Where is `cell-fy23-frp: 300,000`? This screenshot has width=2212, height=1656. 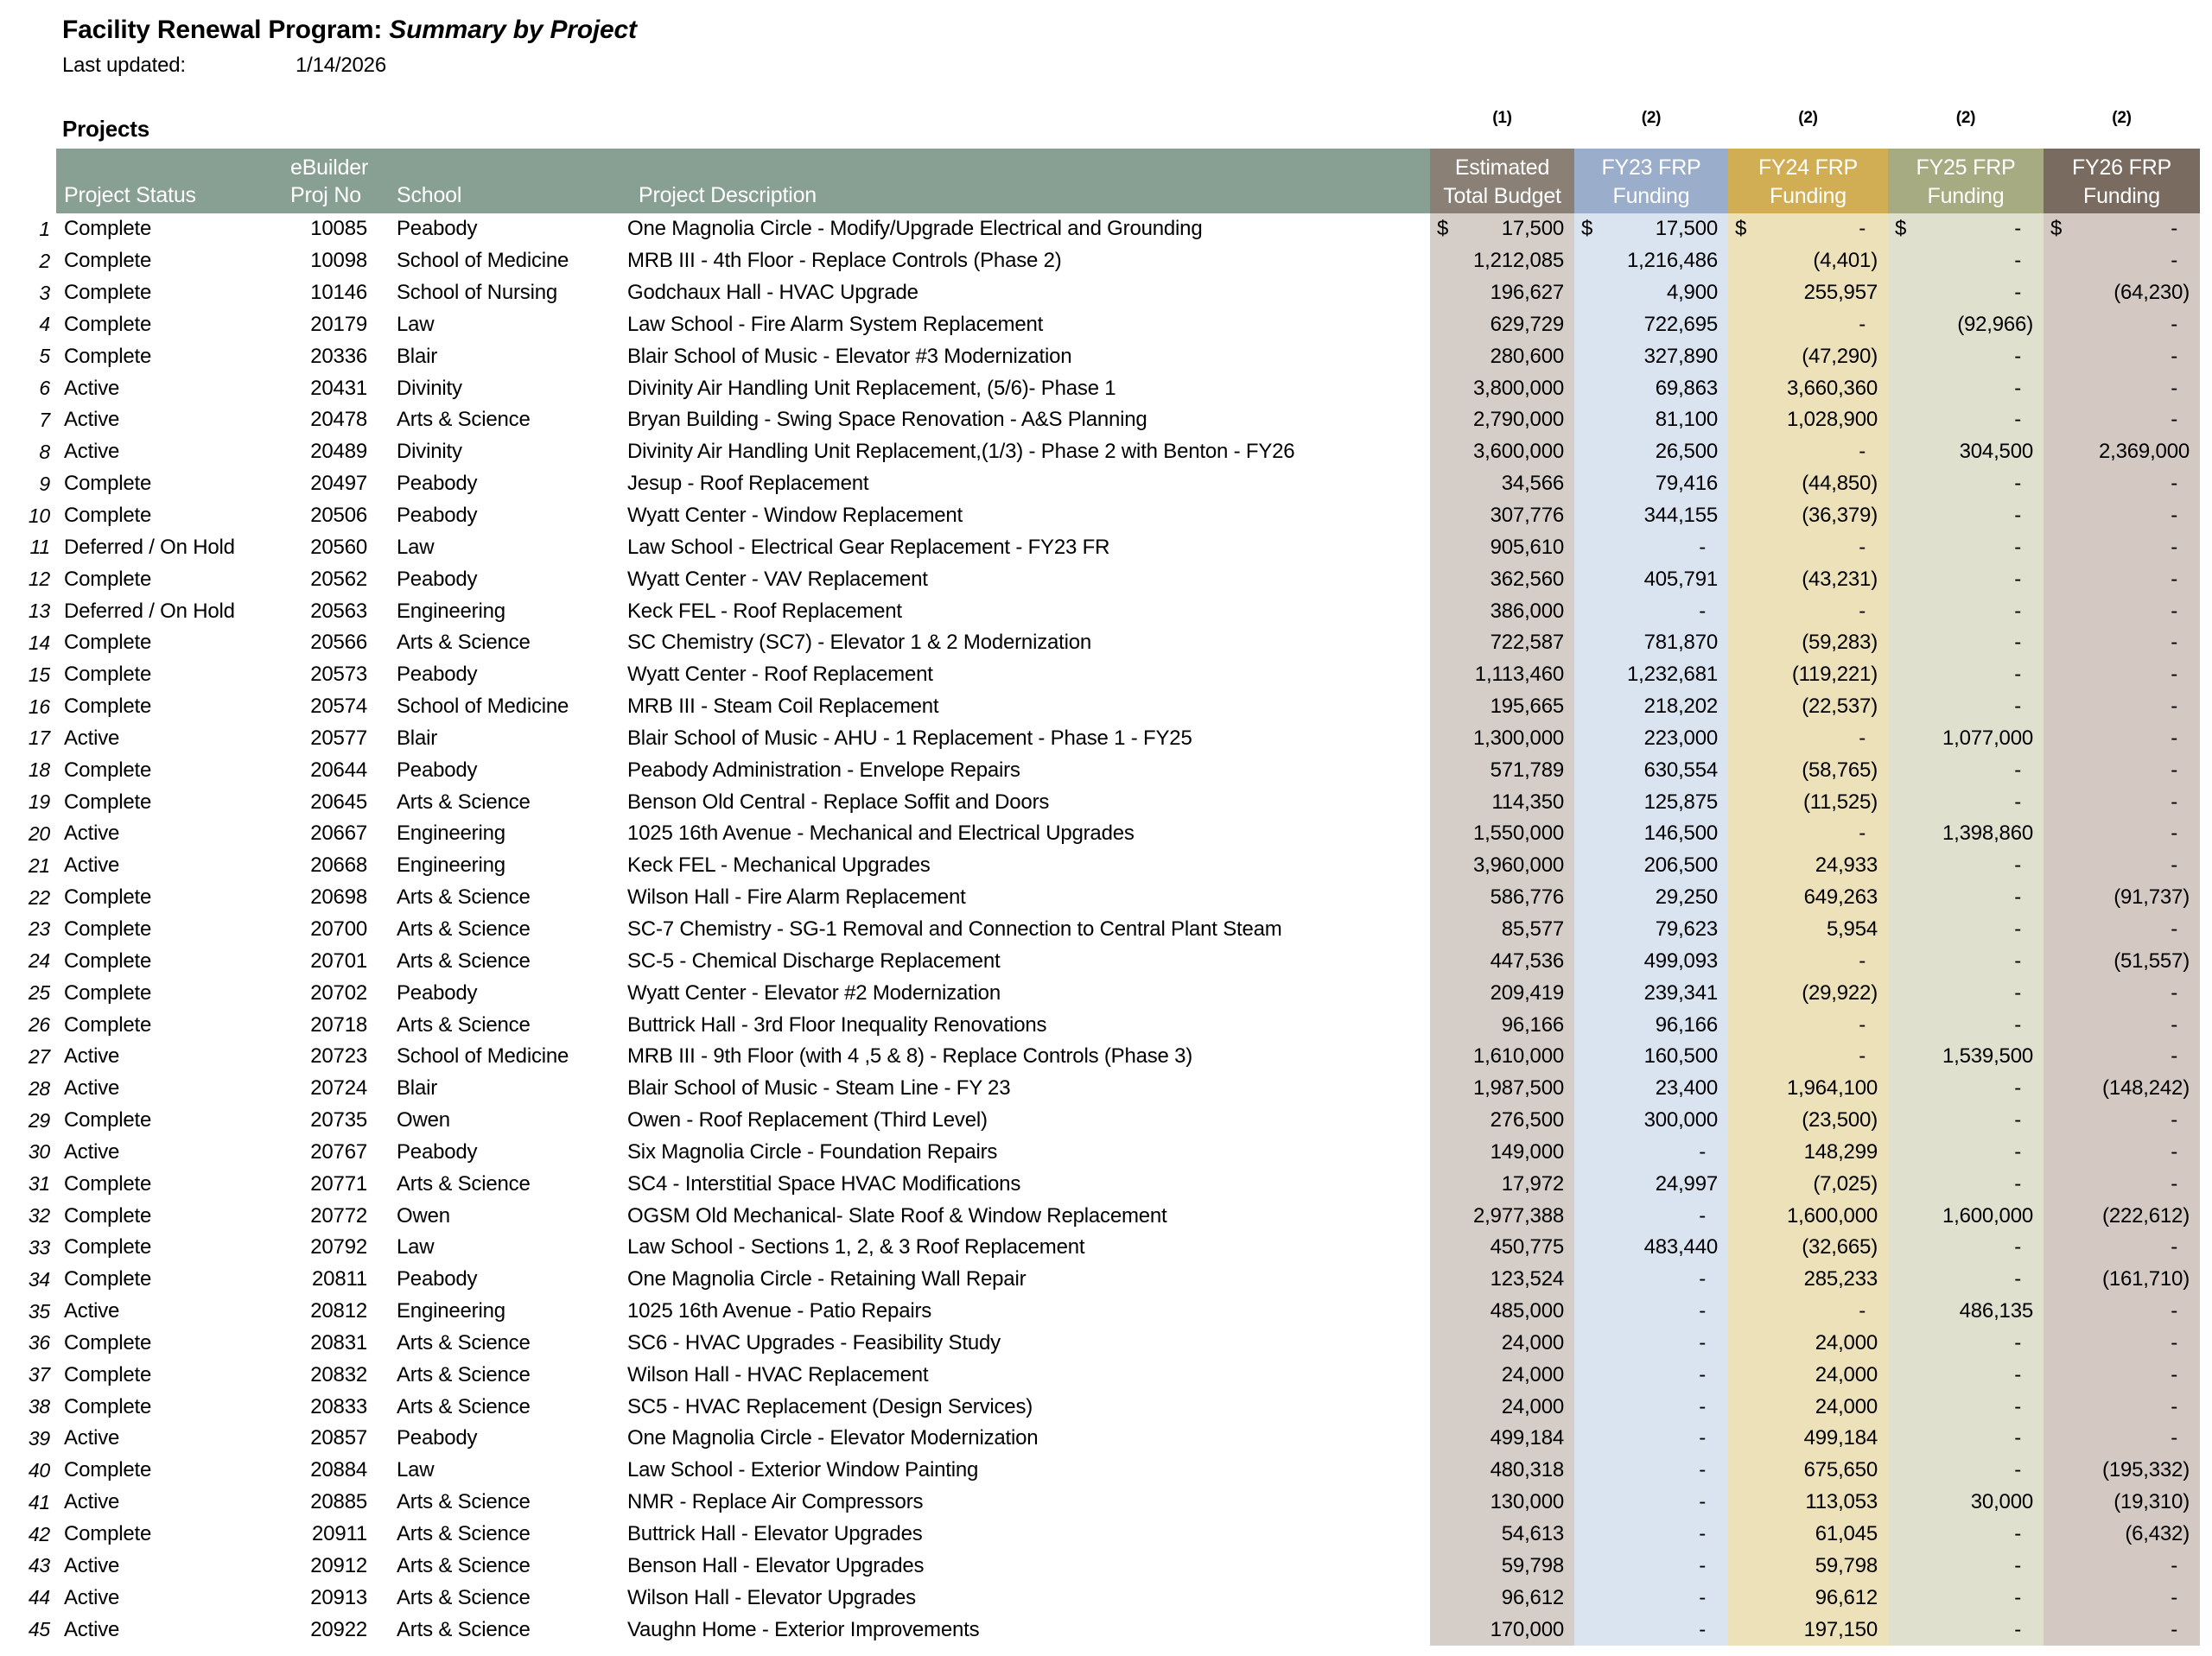 cell-fy23-frp: 300,000 is located at coordinates (1651, 1120).